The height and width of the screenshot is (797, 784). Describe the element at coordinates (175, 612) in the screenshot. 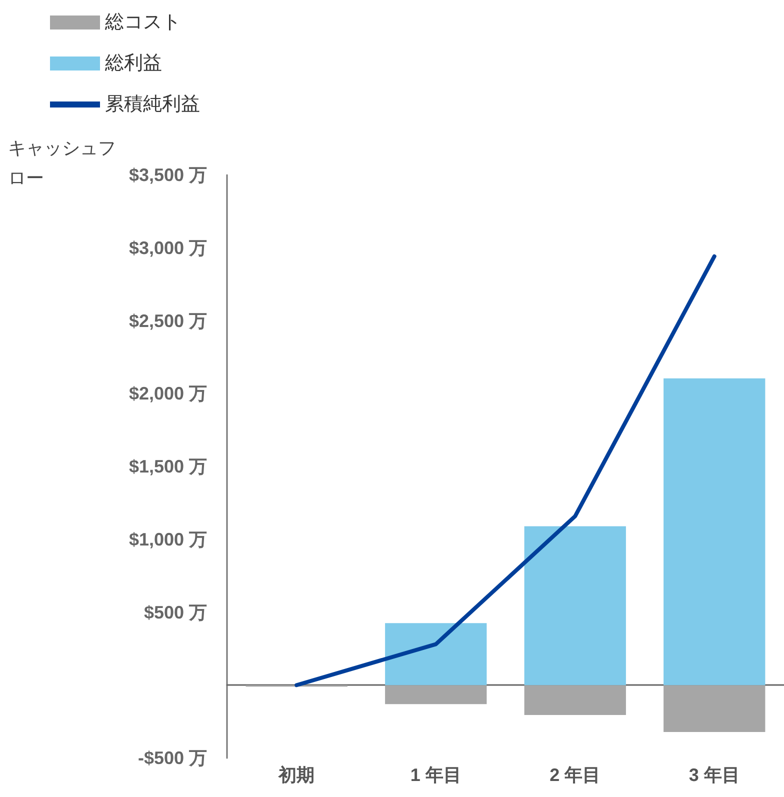

I see `y-tick-label: $500 万` at that location.